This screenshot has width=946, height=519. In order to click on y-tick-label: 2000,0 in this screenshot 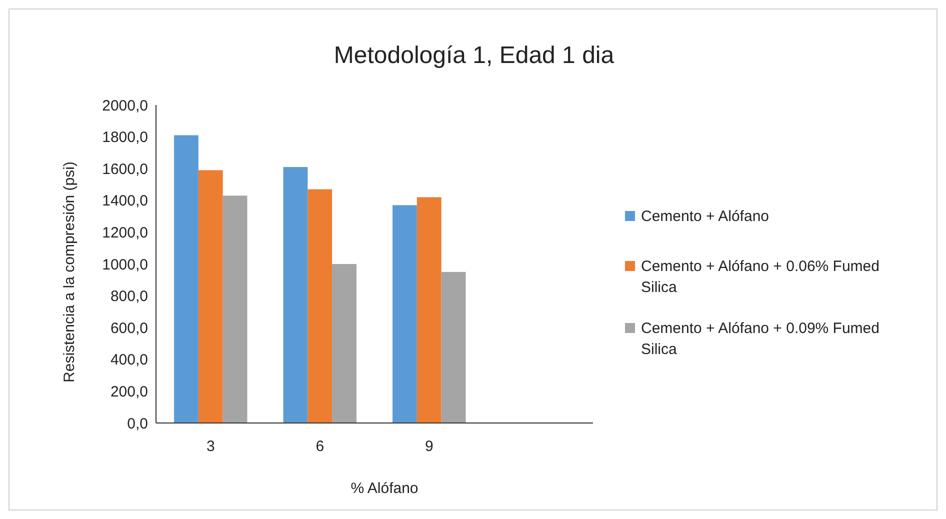, I will do `click(125, 105)`.